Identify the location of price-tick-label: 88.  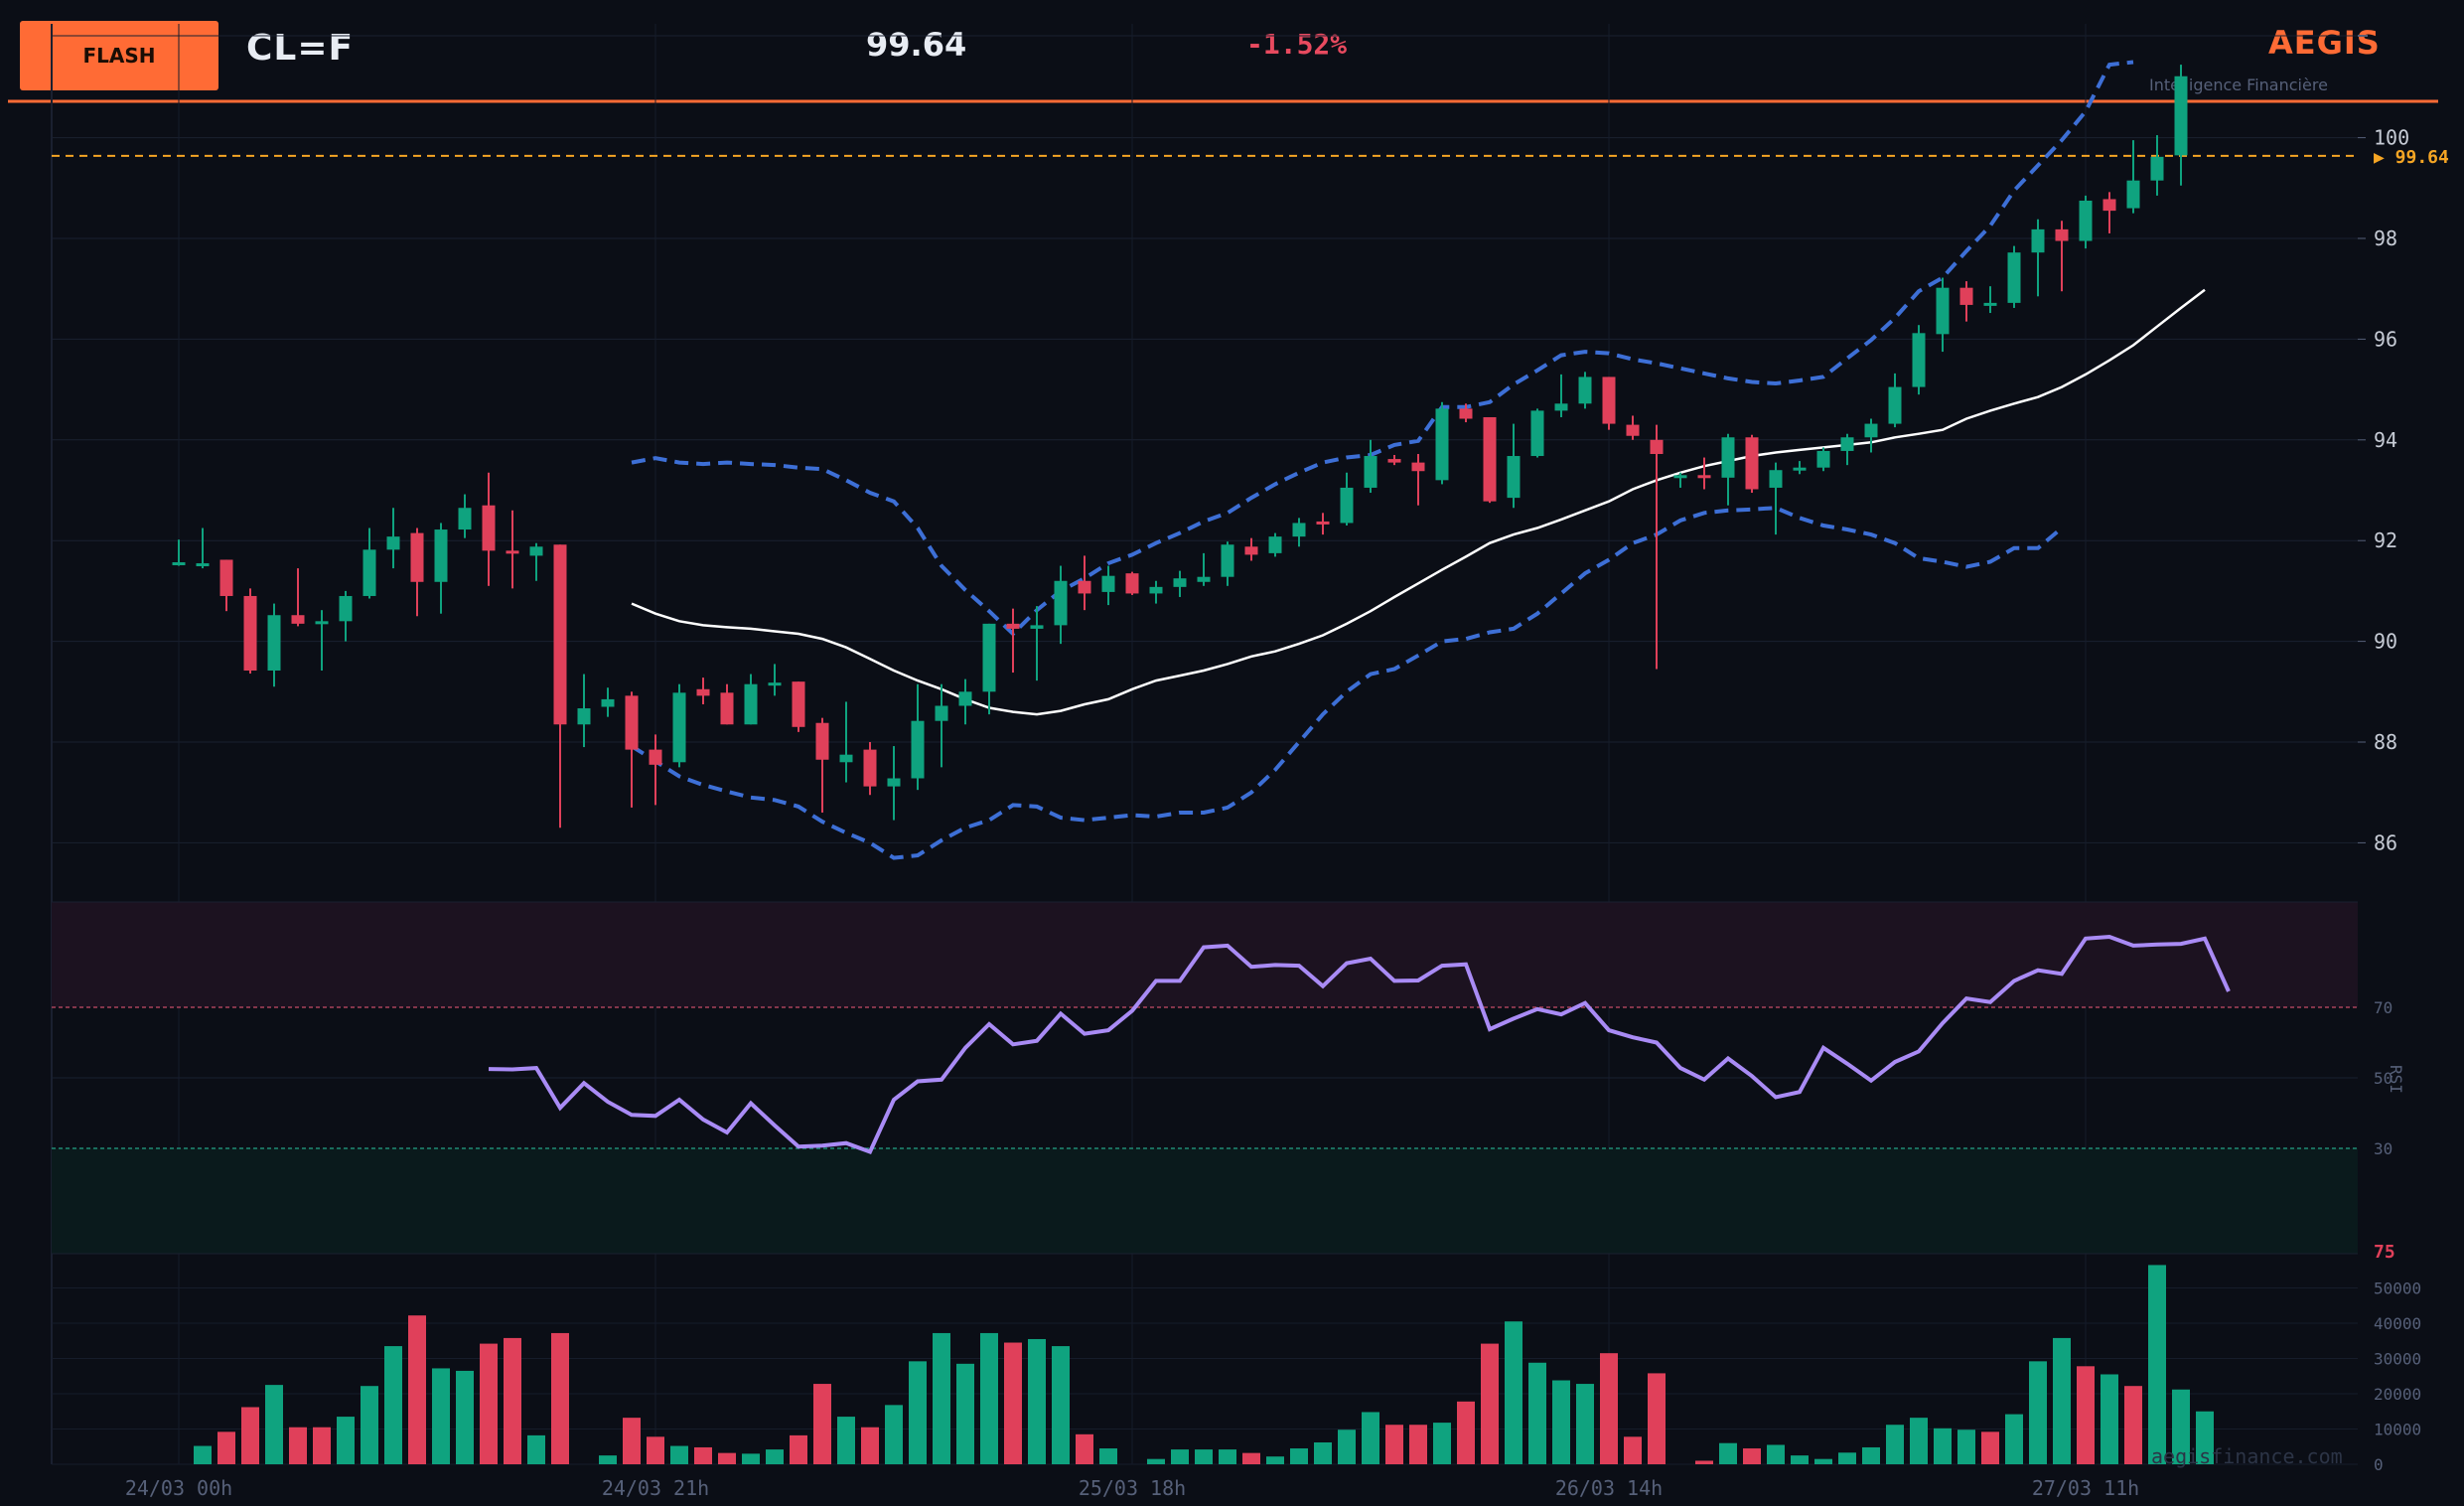
(2385, 742).